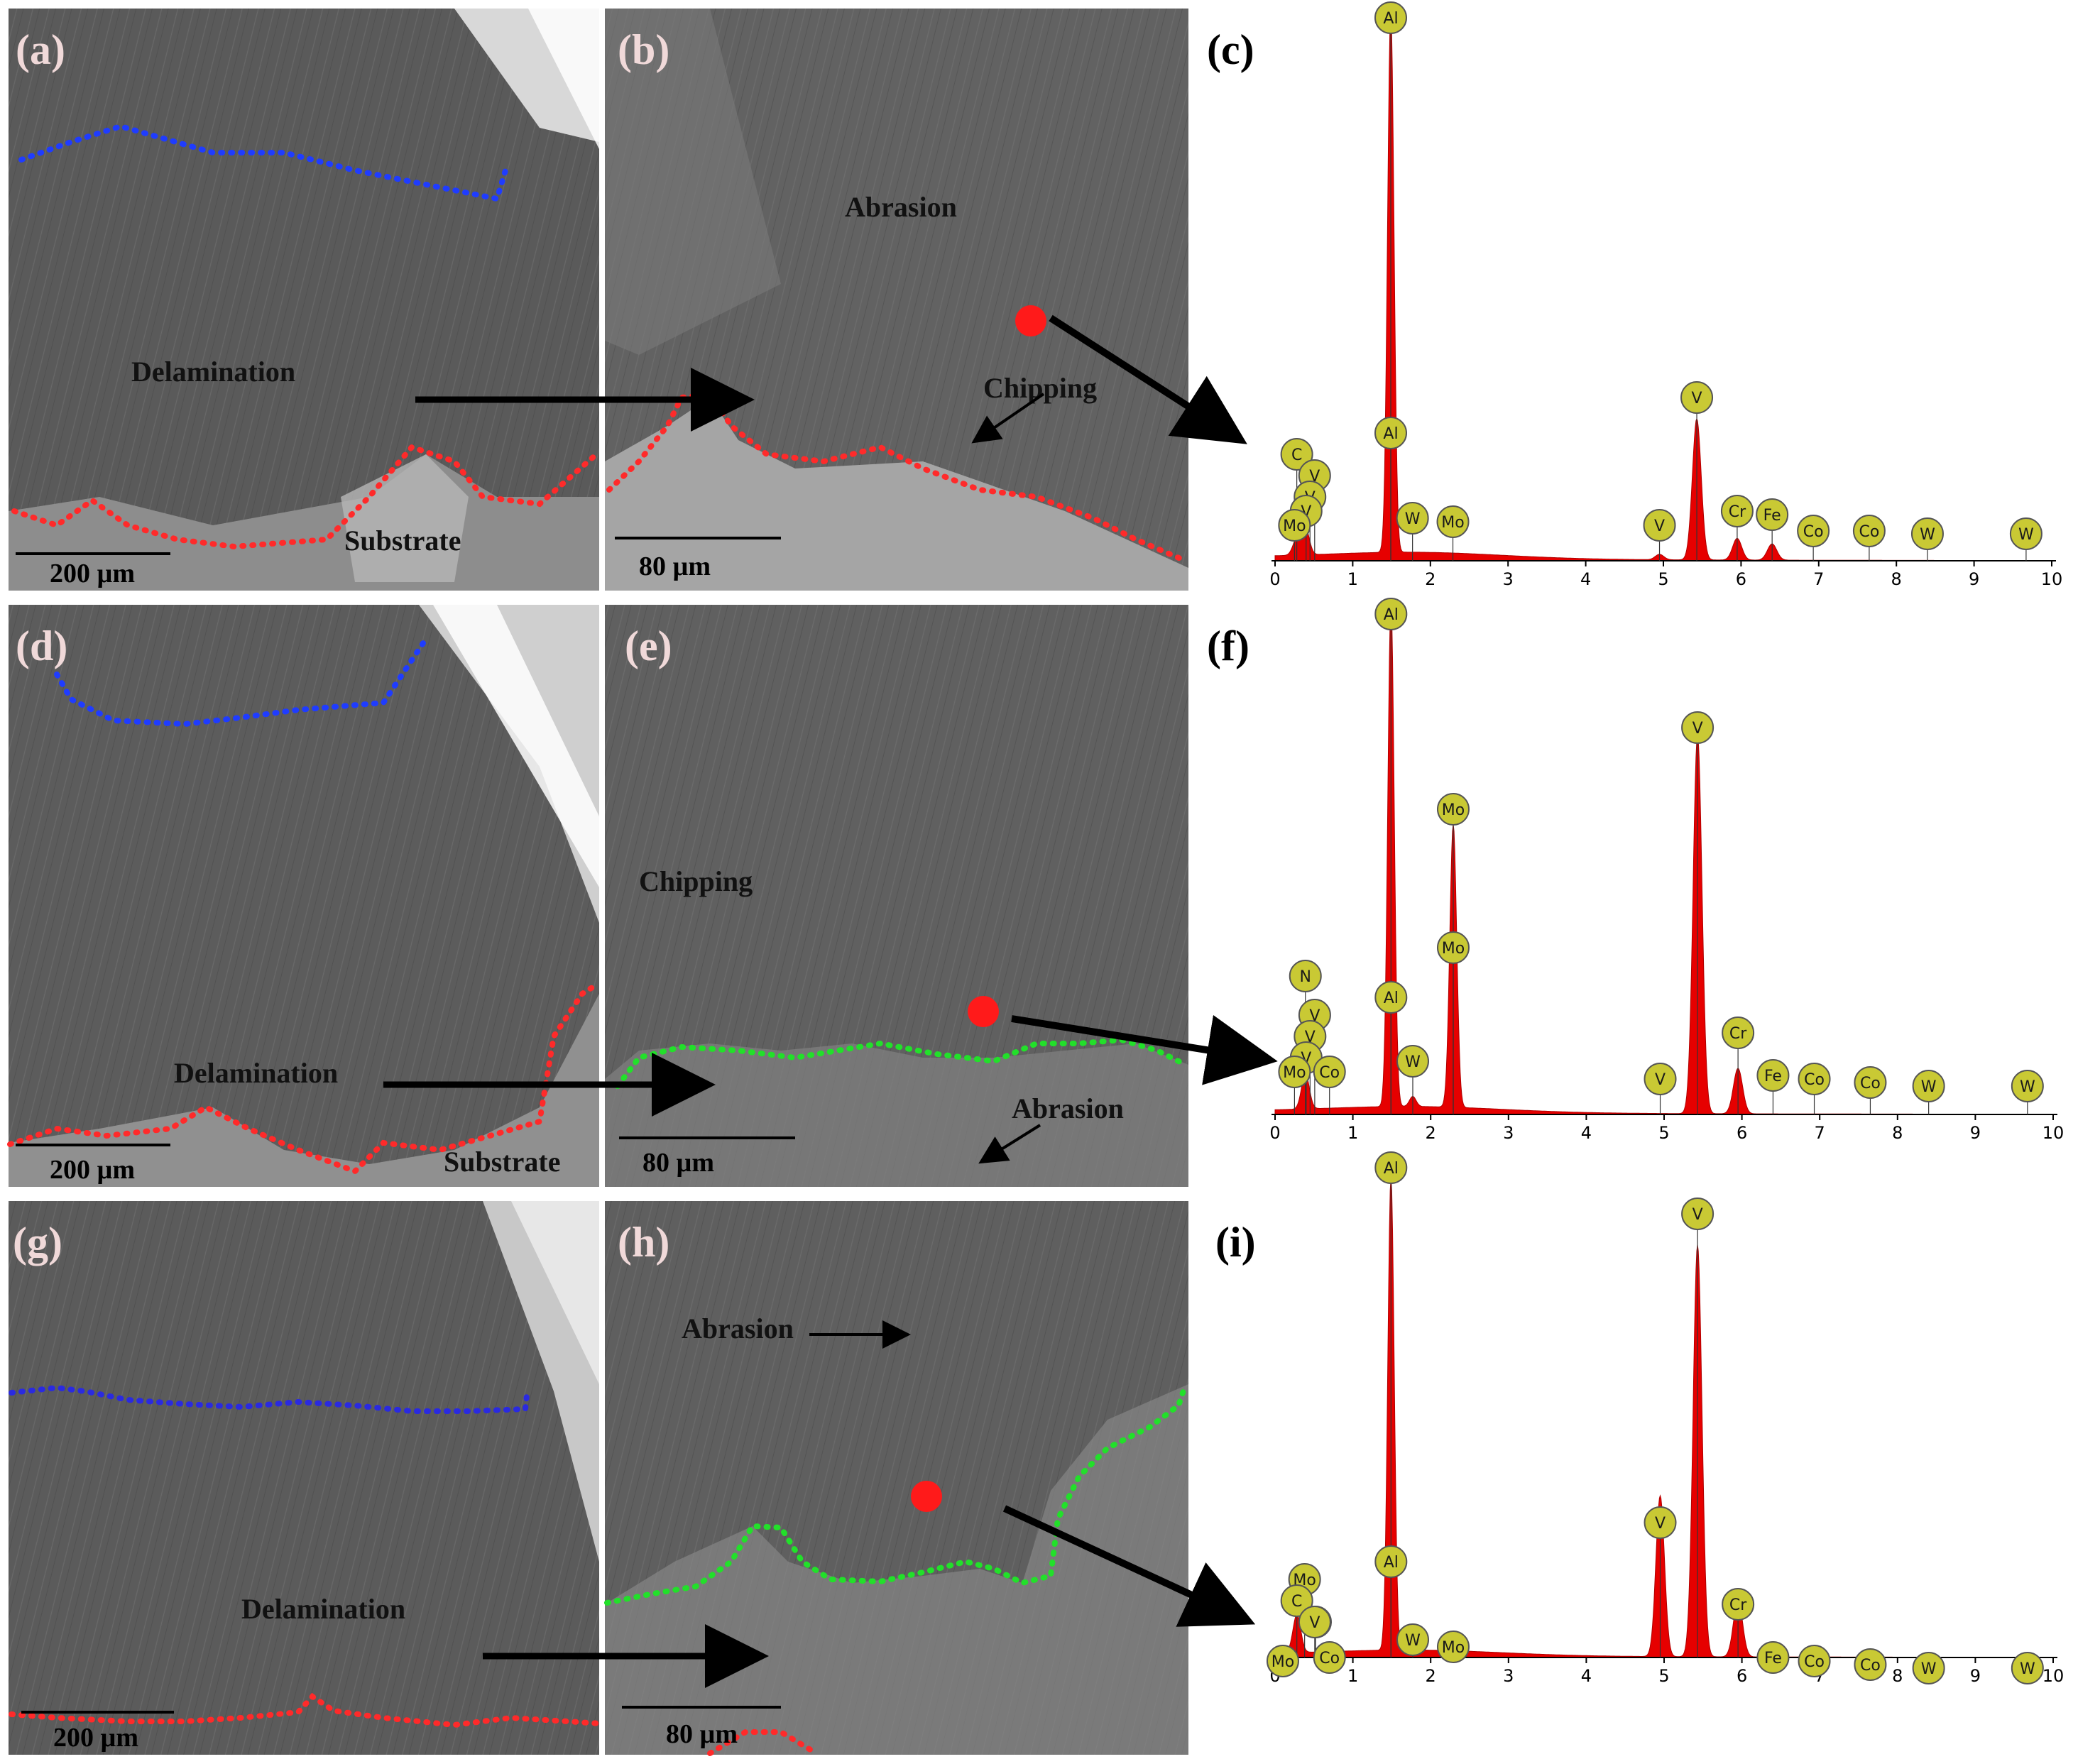 Image resolution: width=2100 pixels, height=1759 pixels. Describe the element at coordinates (1818, 579) in the screenshot. I see `x-tick-label: 7` at that location.